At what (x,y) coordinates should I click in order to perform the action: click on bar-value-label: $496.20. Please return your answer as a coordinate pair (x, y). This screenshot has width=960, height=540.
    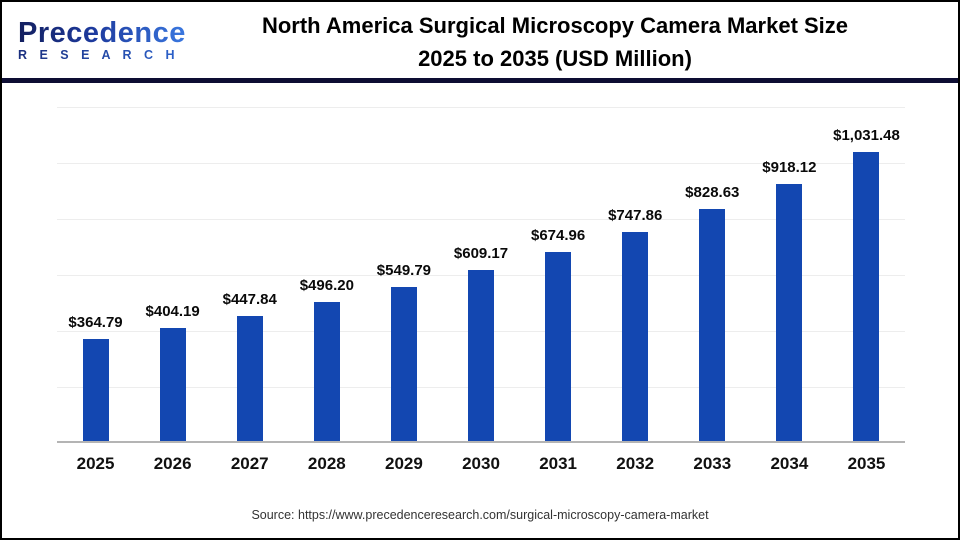
    Looking at the image, I should click on (326, 286).